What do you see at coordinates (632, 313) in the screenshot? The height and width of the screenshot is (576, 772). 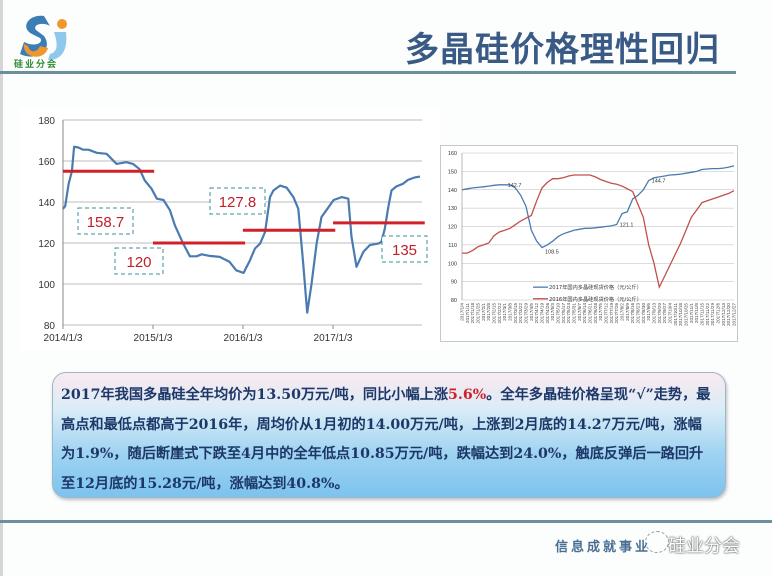 I see `x-tick-label: 2017/8/16` at bounding box center [632, 313].